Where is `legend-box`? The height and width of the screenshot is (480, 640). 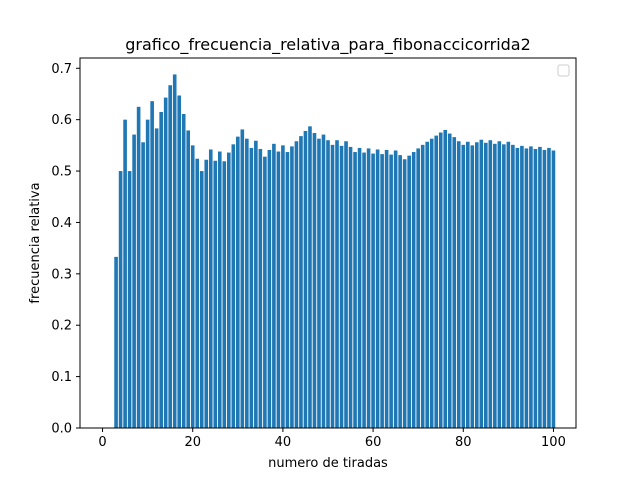
legend-box is located at coordinates (563, 70).